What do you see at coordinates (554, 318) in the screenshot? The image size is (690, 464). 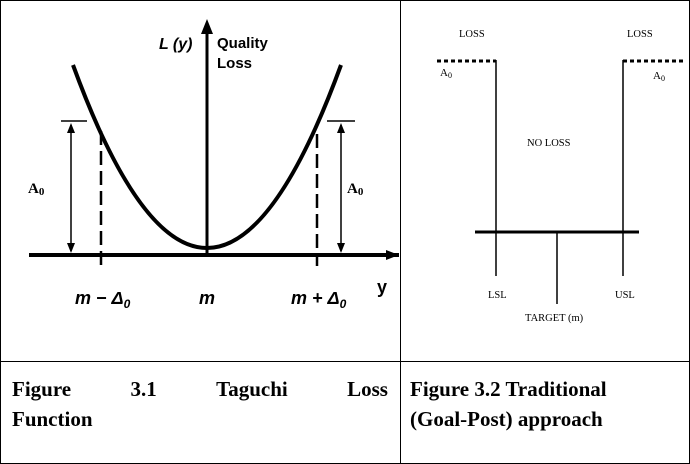 I see `target-label: TARGET (m)` at bounding box center [554, 318].